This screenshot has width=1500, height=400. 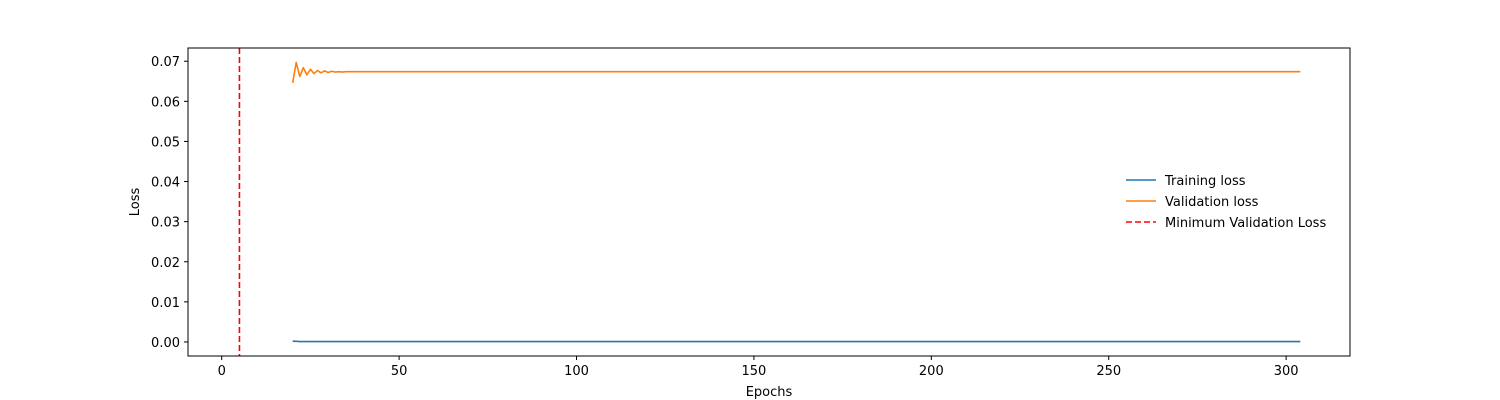 What do you see at coordinates (135, 202) in the screenshot?
I see `y-axis-label: Loss` at bounding box center [135, 202].